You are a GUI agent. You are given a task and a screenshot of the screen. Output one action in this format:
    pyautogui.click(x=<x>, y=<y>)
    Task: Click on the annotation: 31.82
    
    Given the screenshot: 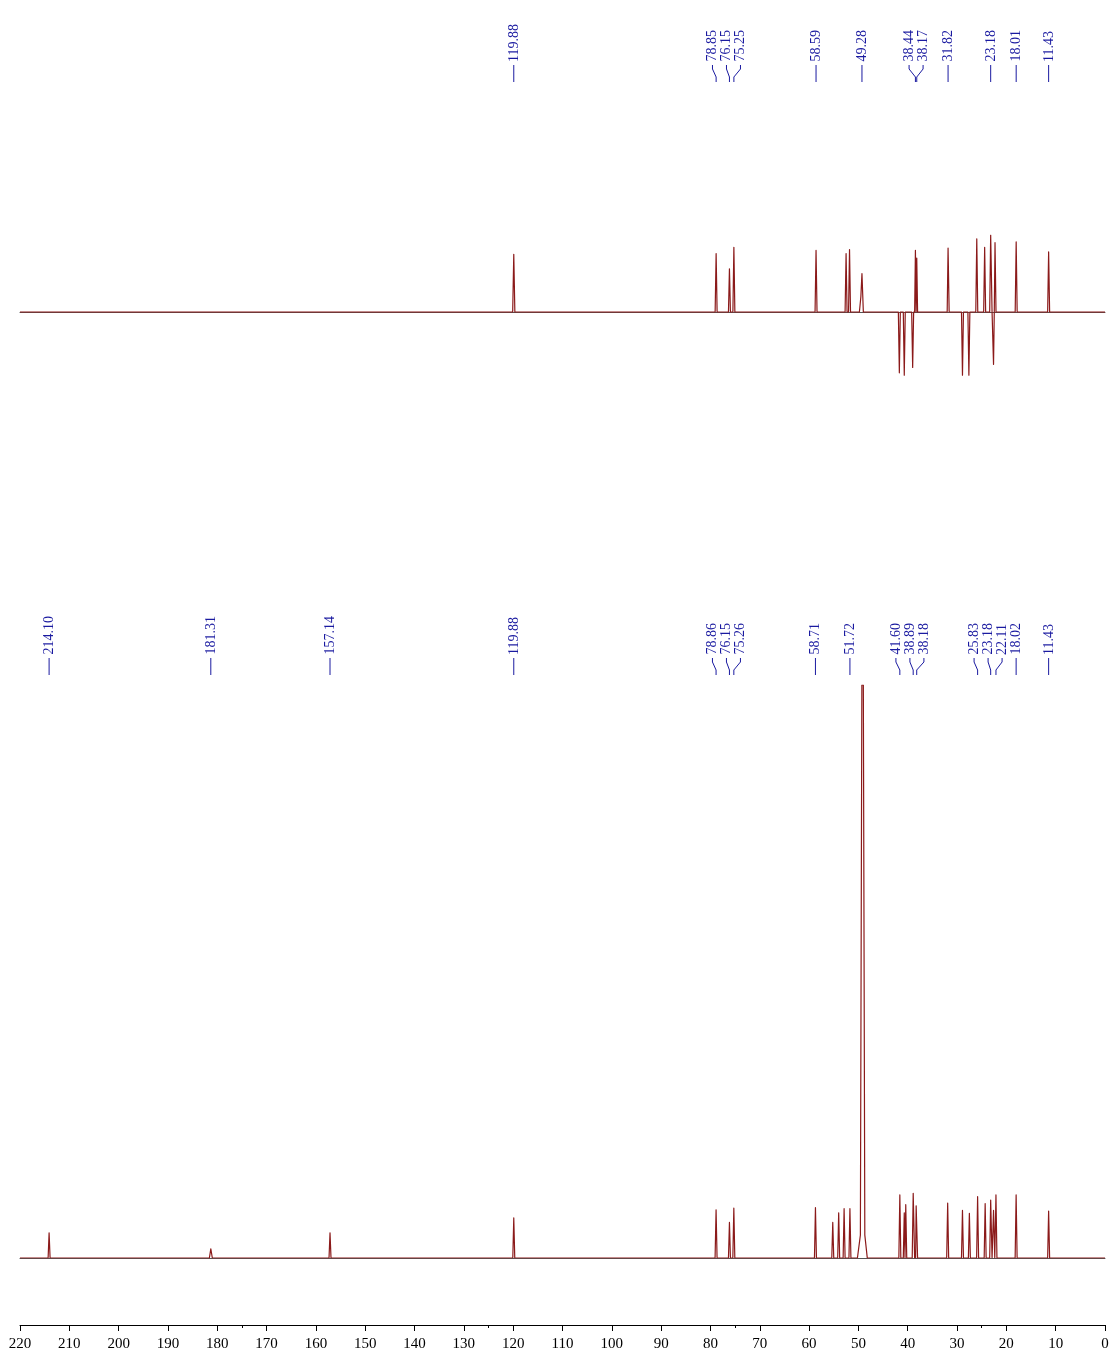 What is the action you would take?
    pyautogui.click(x=948, y=46)
    